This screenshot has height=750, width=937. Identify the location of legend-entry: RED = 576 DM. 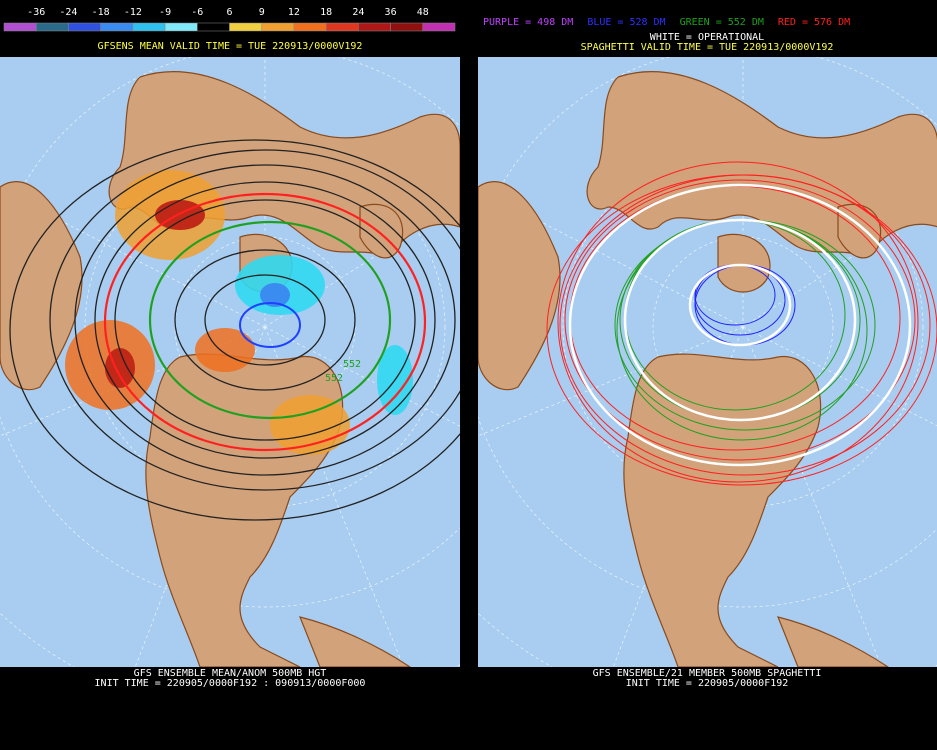
(814, 22).